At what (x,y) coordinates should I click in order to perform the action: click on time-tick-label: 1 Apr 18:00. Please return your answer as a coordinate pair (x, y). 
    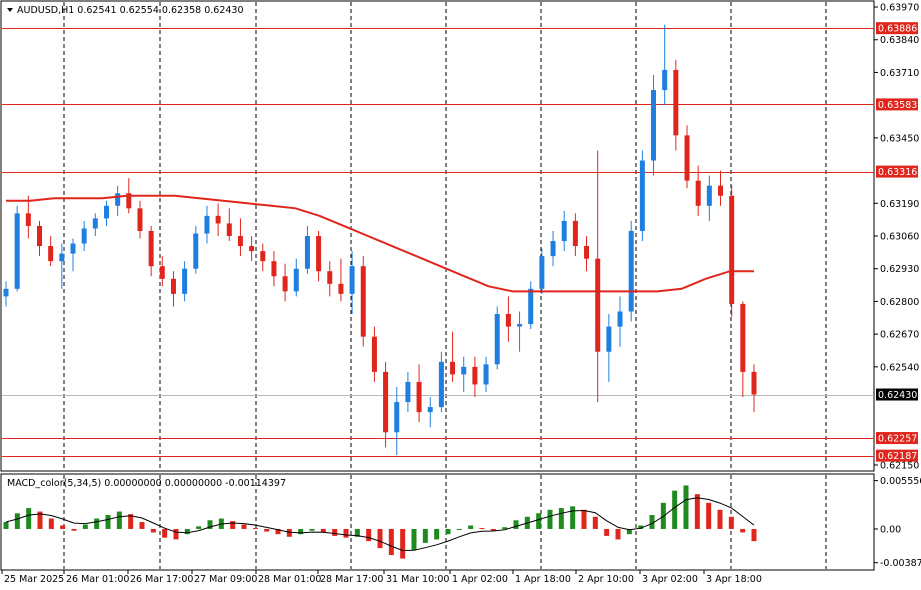
    Looking at the image, I should click on (543, 579).